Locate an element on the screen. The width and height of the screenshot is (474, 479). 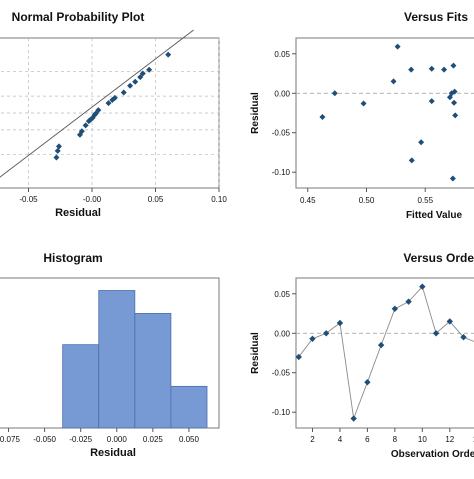
x-tick-label: -0.05 is located at coordinates (28, 199).